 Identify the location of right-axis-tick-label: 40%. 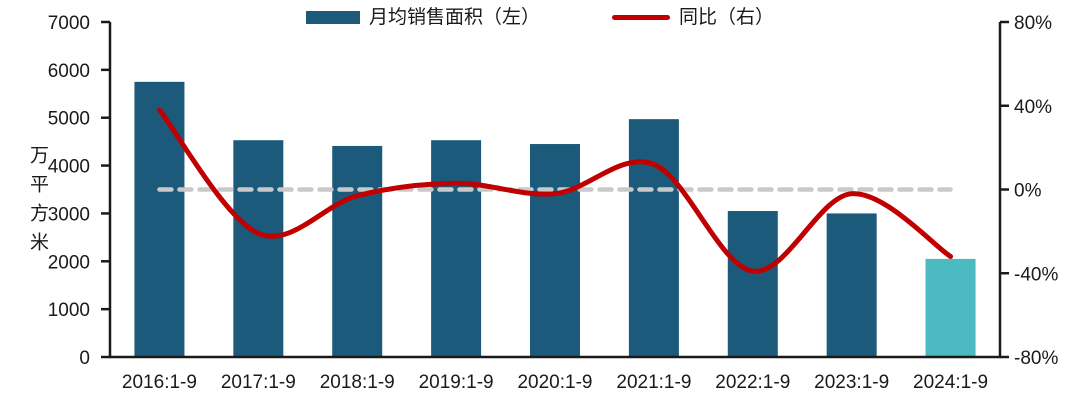
(1033, 107).